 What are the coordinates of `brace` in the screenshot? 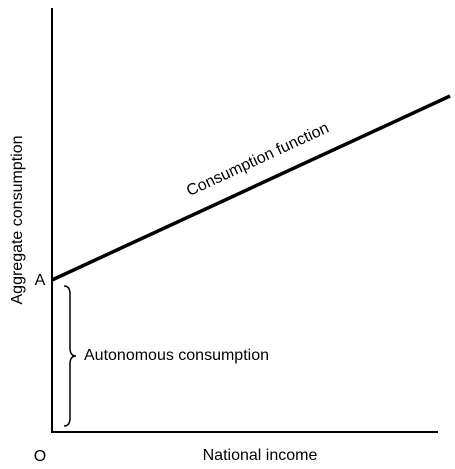 It's located at (70, 356).